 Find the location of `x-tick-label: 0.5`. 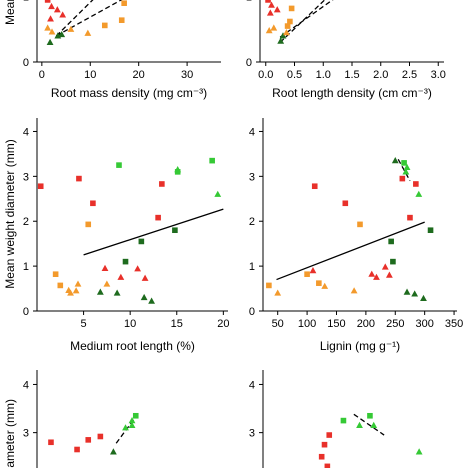

x-tick-label: 0.5 is located at coordinates (294, 75).